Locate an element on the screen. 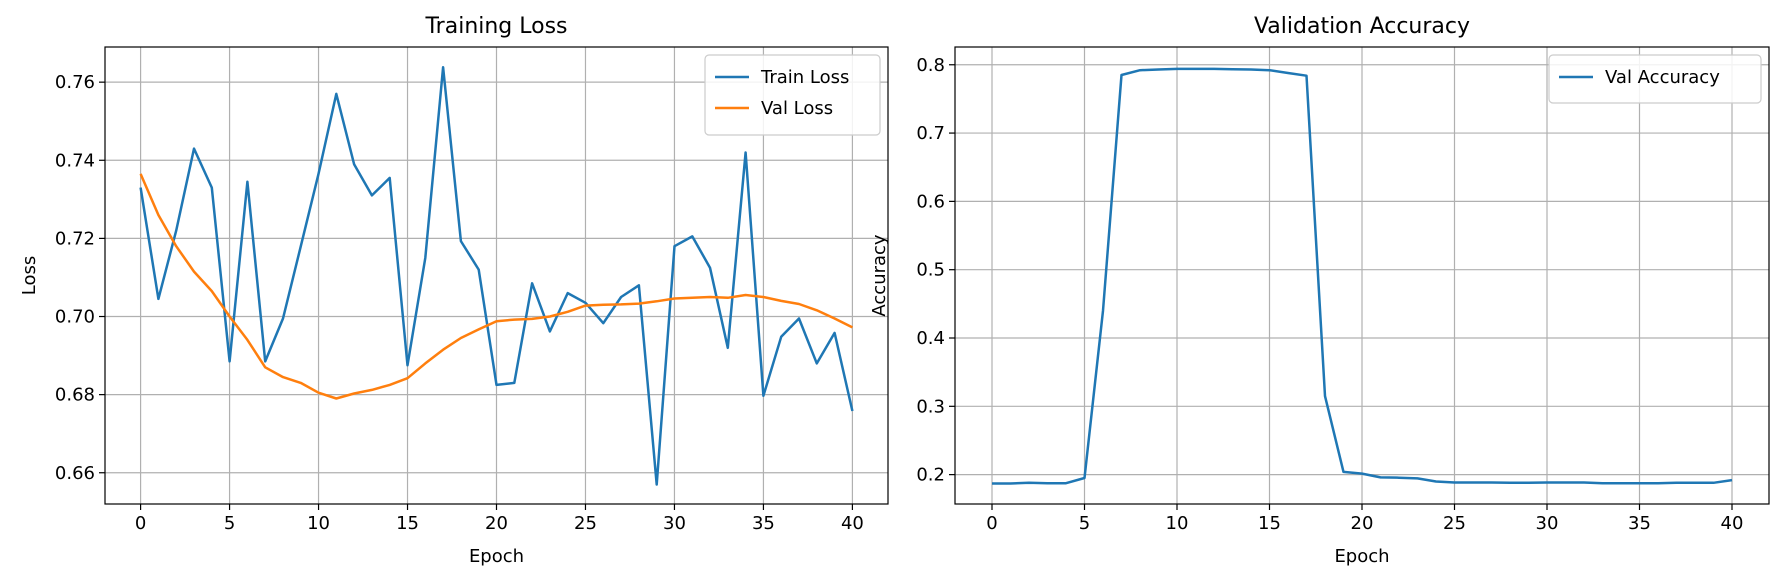 This screenshot has height=581, width=1784. legend: Val Accuracy is located at coordinates (1655, 79).